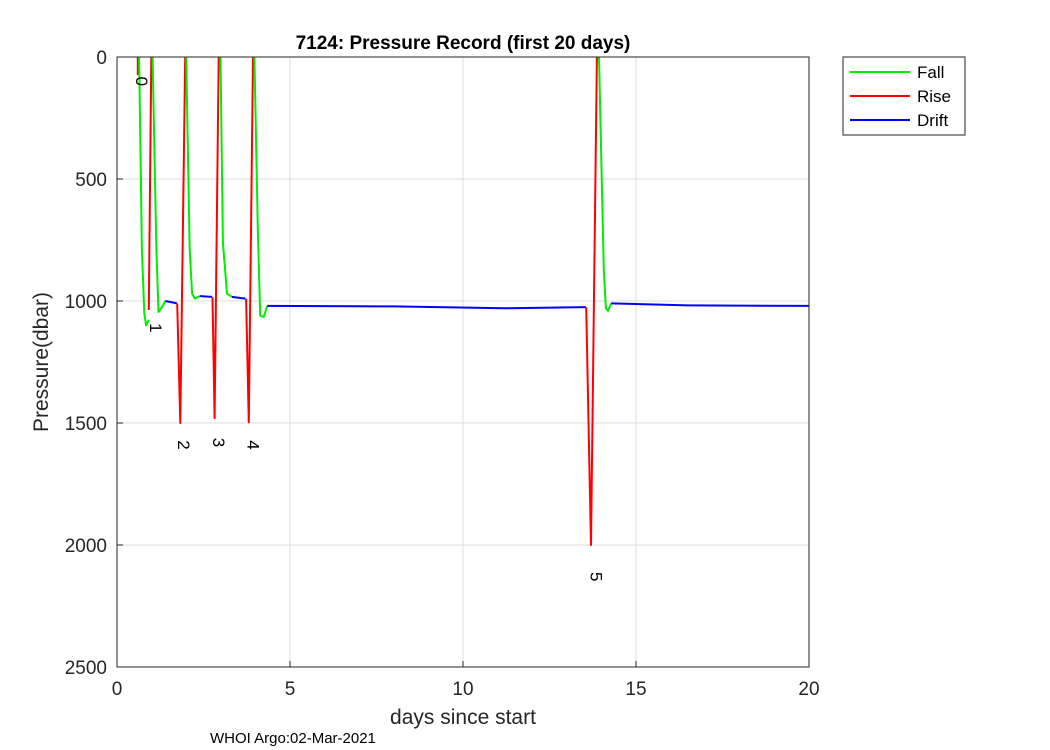  Describe the element at coordinates (155, 327) in the screenshot. I see `profile-number-label: 1` at that location.